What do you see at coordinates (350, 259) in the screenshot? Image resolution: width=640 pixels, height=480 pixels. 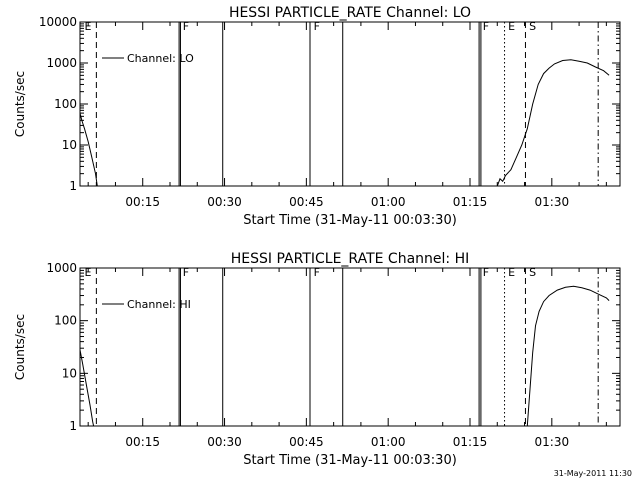 I see `chart-title: HESSI PARTICLE_RATE Channel: HI` at bounding box center [350, 259].